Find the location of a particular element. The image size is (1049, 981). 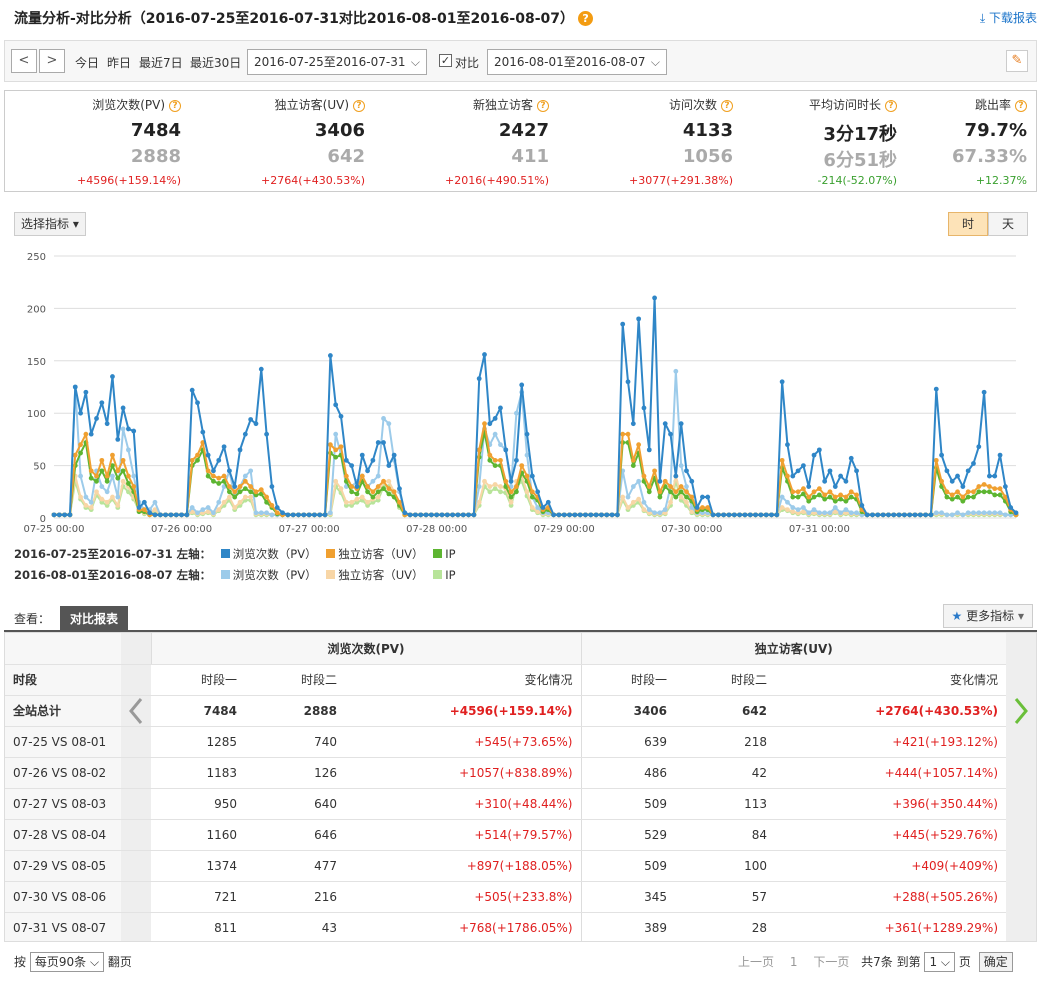

scroll-right-panel is located at coordinates (1021, 787).